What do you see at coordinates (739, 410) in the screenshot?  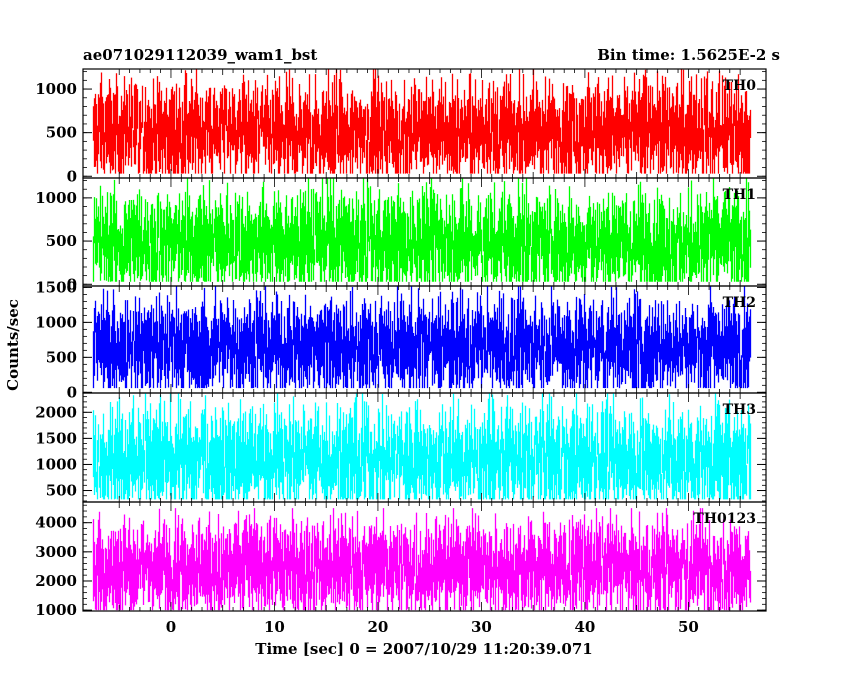 I see `panel-label-th3: TH3` at bounding box center [739, 410].